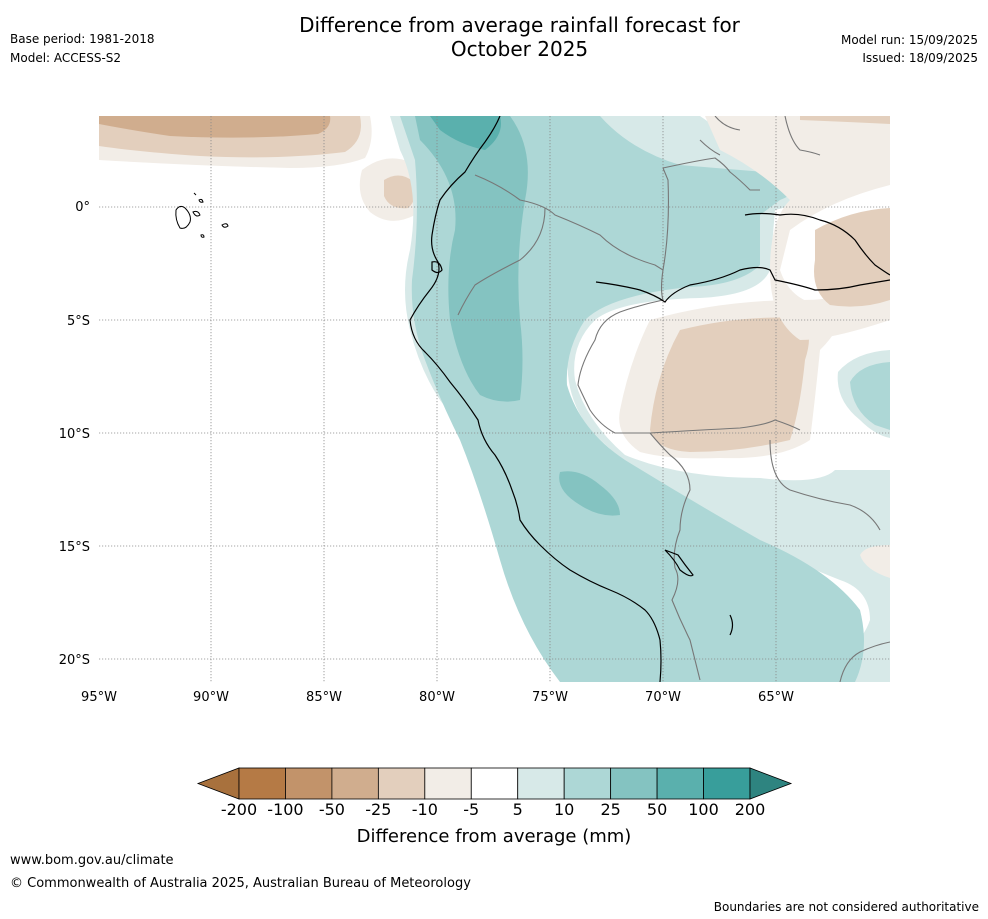 Image resolution: width=988 pixels, height=919 pixels. What do you see at coordinates (589, 493) in the screenshot?
I see `wet-blob-south` at bounding box center [589, 493].